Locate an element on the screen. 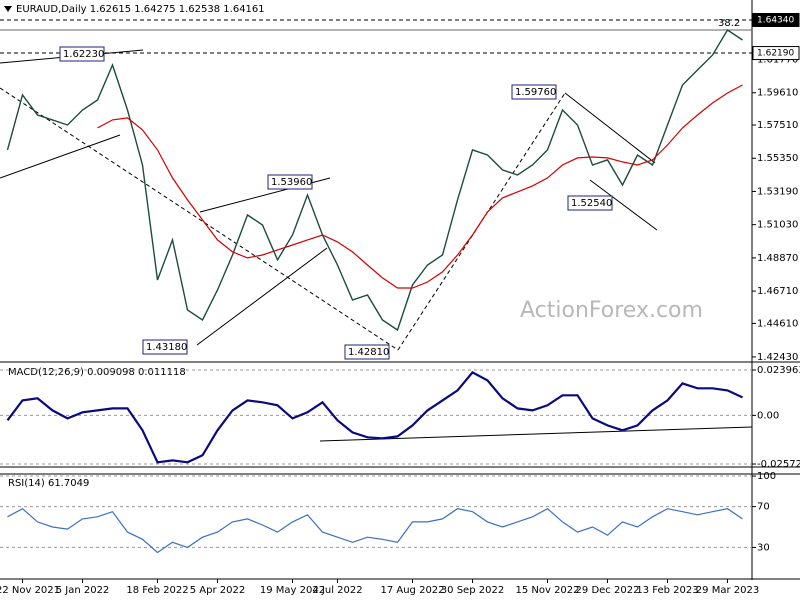 The image size is (800, 600). y-tick-label: -0.025726 is located at coordinates (778, 464).